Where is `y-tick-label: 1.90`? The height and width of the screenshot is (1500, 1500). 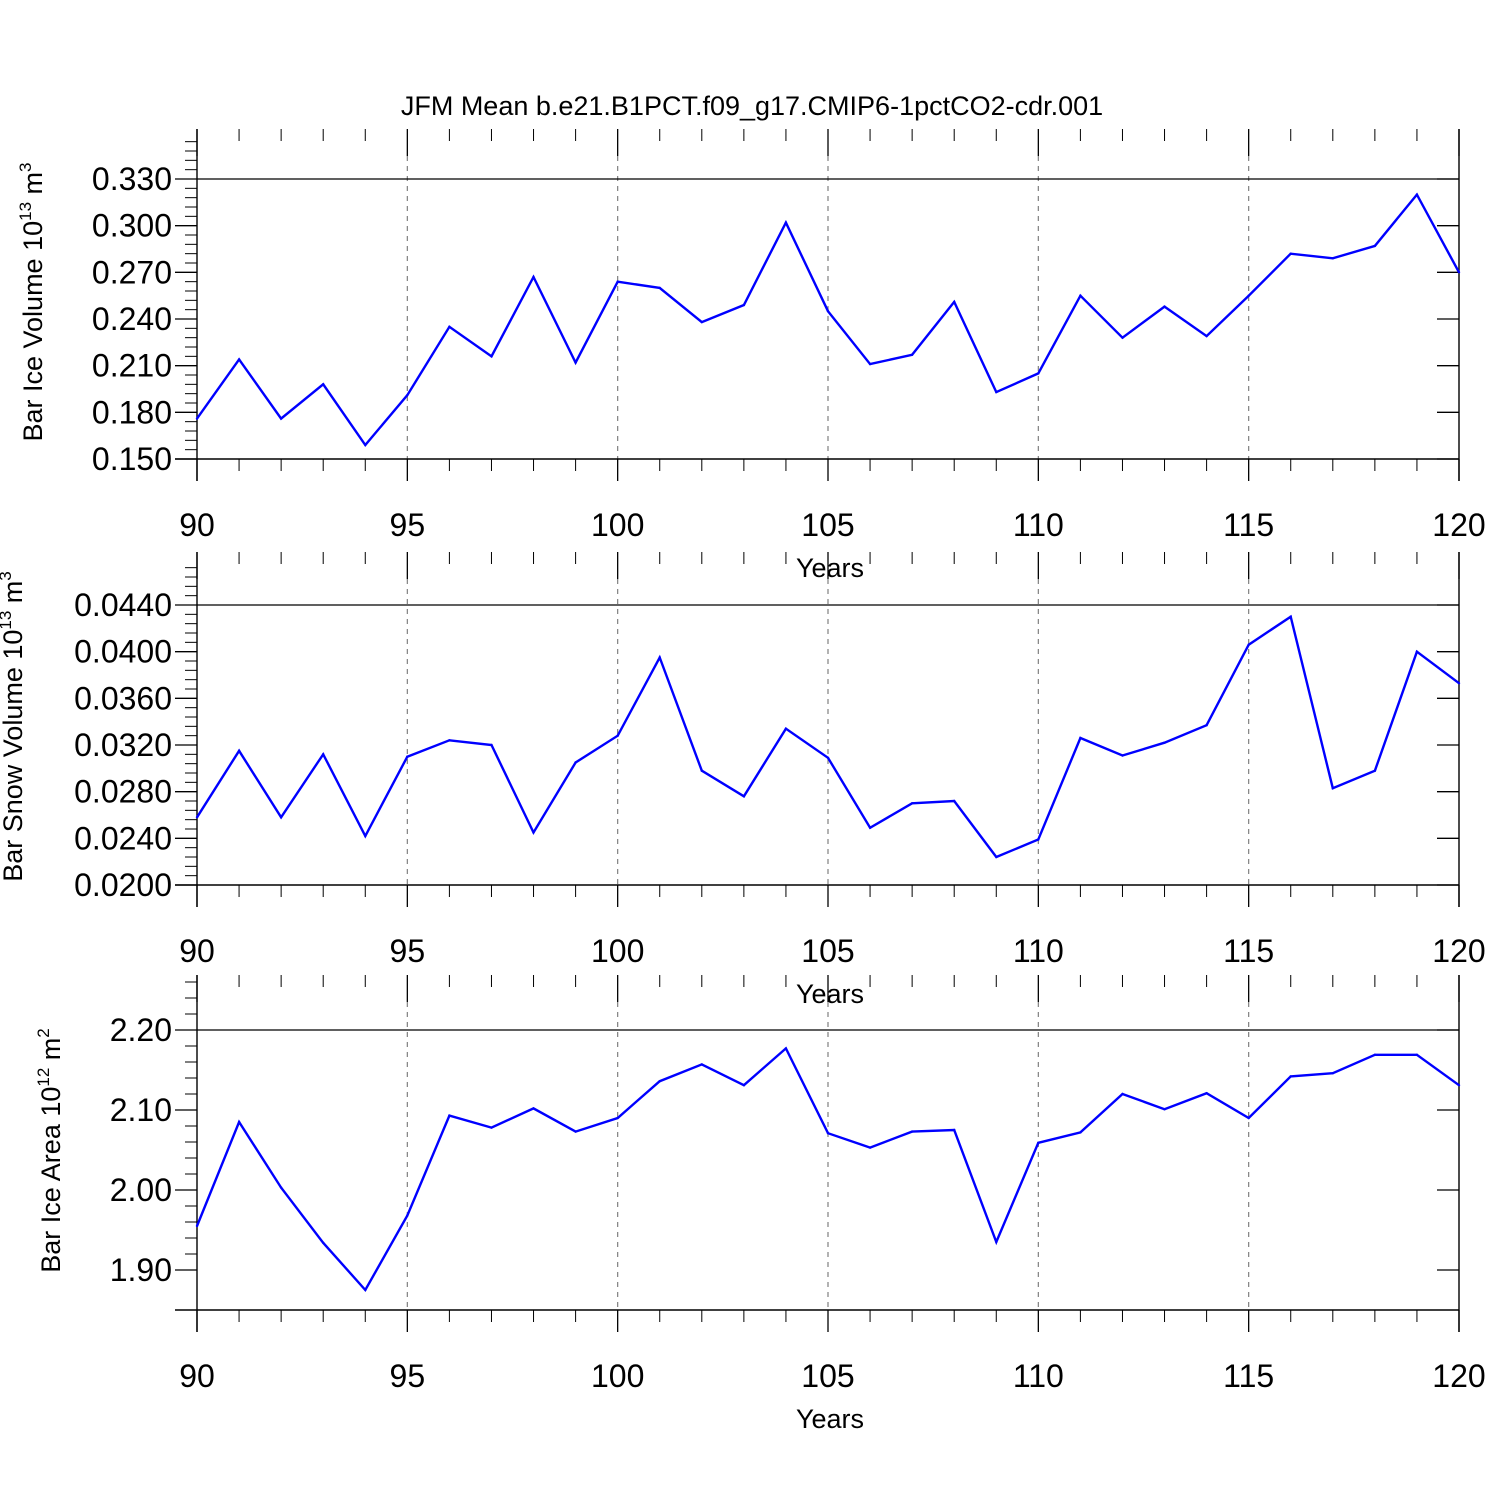
y-tick-label: 1.90 is located at coordinates (141, 1270).